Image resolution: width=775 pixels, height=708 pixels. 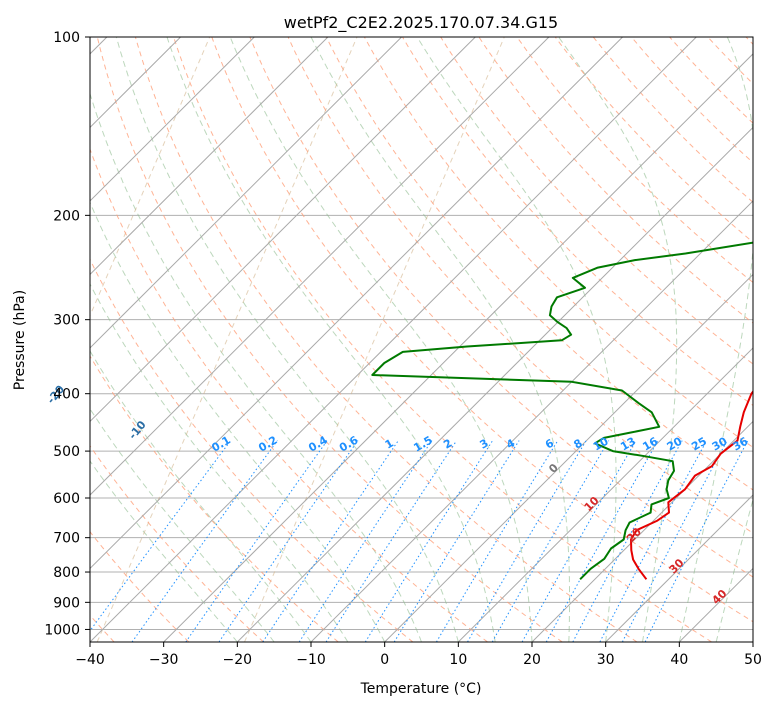 I want to click on y-axis-label: Pressure (hPa), so click(x=20, y=340).